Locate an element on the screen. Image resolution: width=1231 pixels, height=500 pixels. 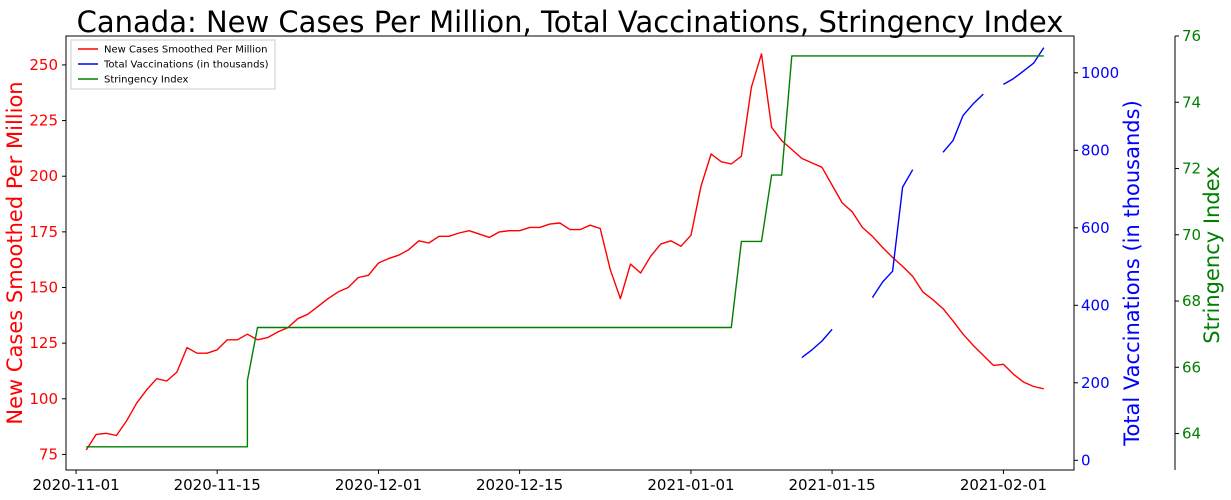
legend-label-stringency: Stringency Index is located at coordinates (146, 80).